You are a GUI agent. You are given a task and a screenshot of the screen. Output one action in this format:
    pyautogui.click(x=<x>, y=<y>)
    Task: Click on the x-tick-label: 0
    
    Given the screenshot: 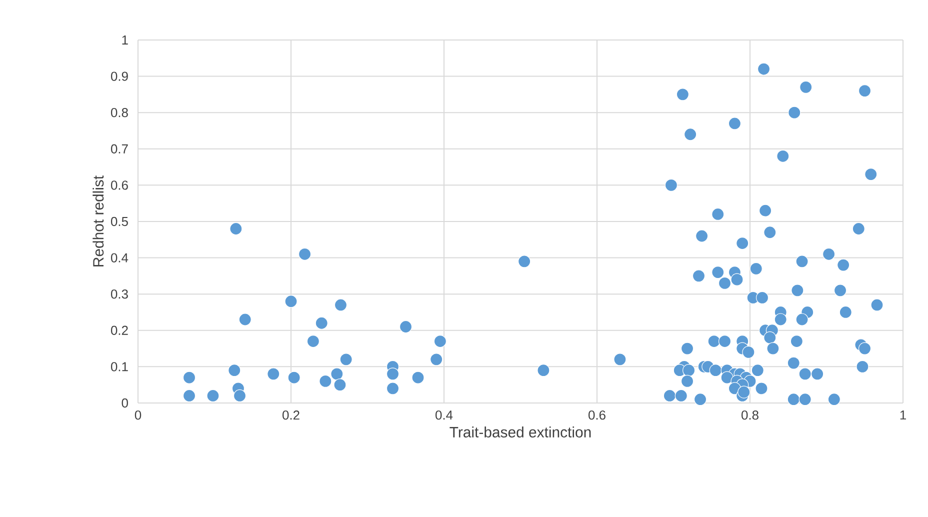 What is the action you would take?
    pyautogui.click(x=138, y=415)
    